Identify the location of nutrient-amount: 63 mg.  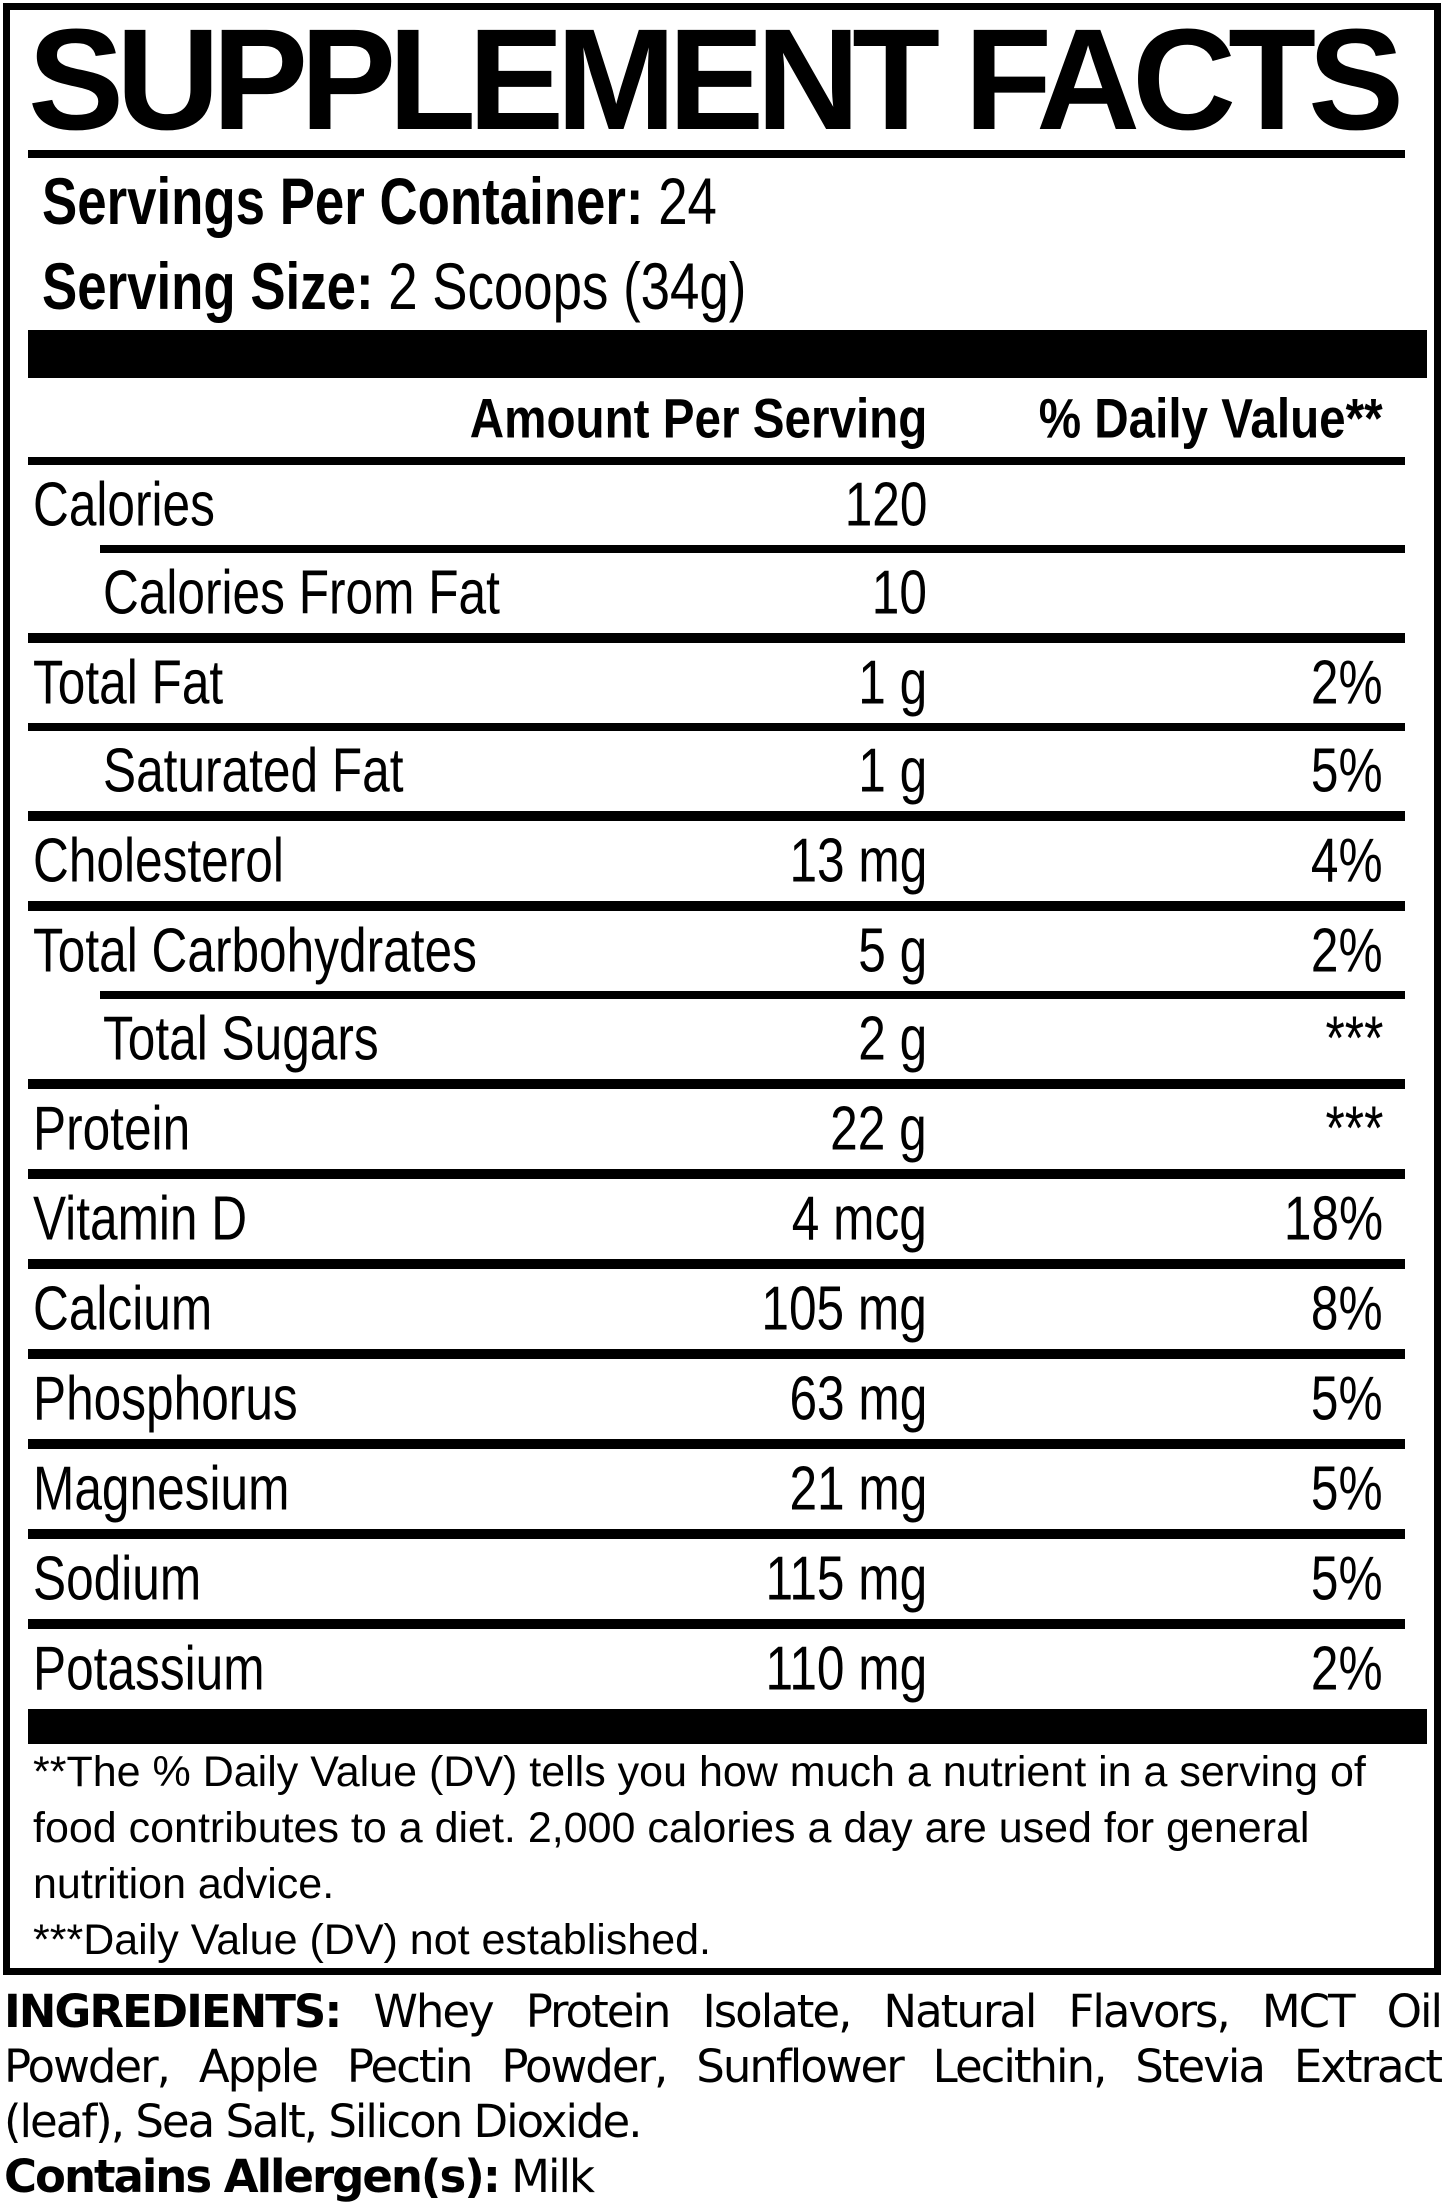
(858, 1399).